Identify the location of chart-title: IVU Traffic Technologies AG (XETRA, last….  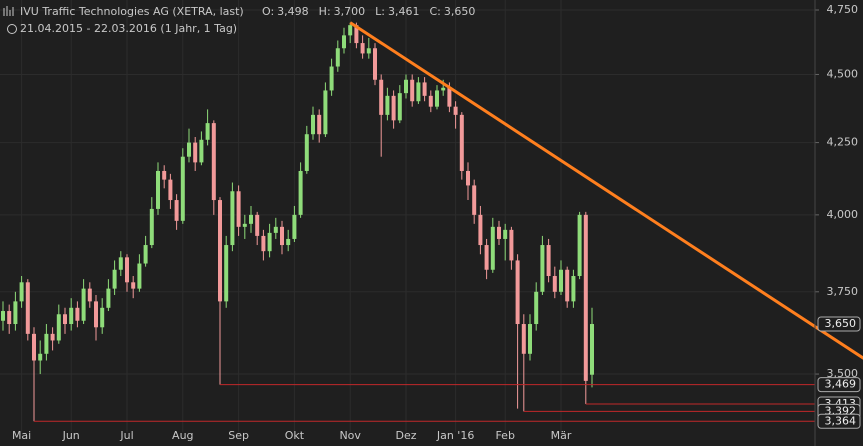
(132, 11).